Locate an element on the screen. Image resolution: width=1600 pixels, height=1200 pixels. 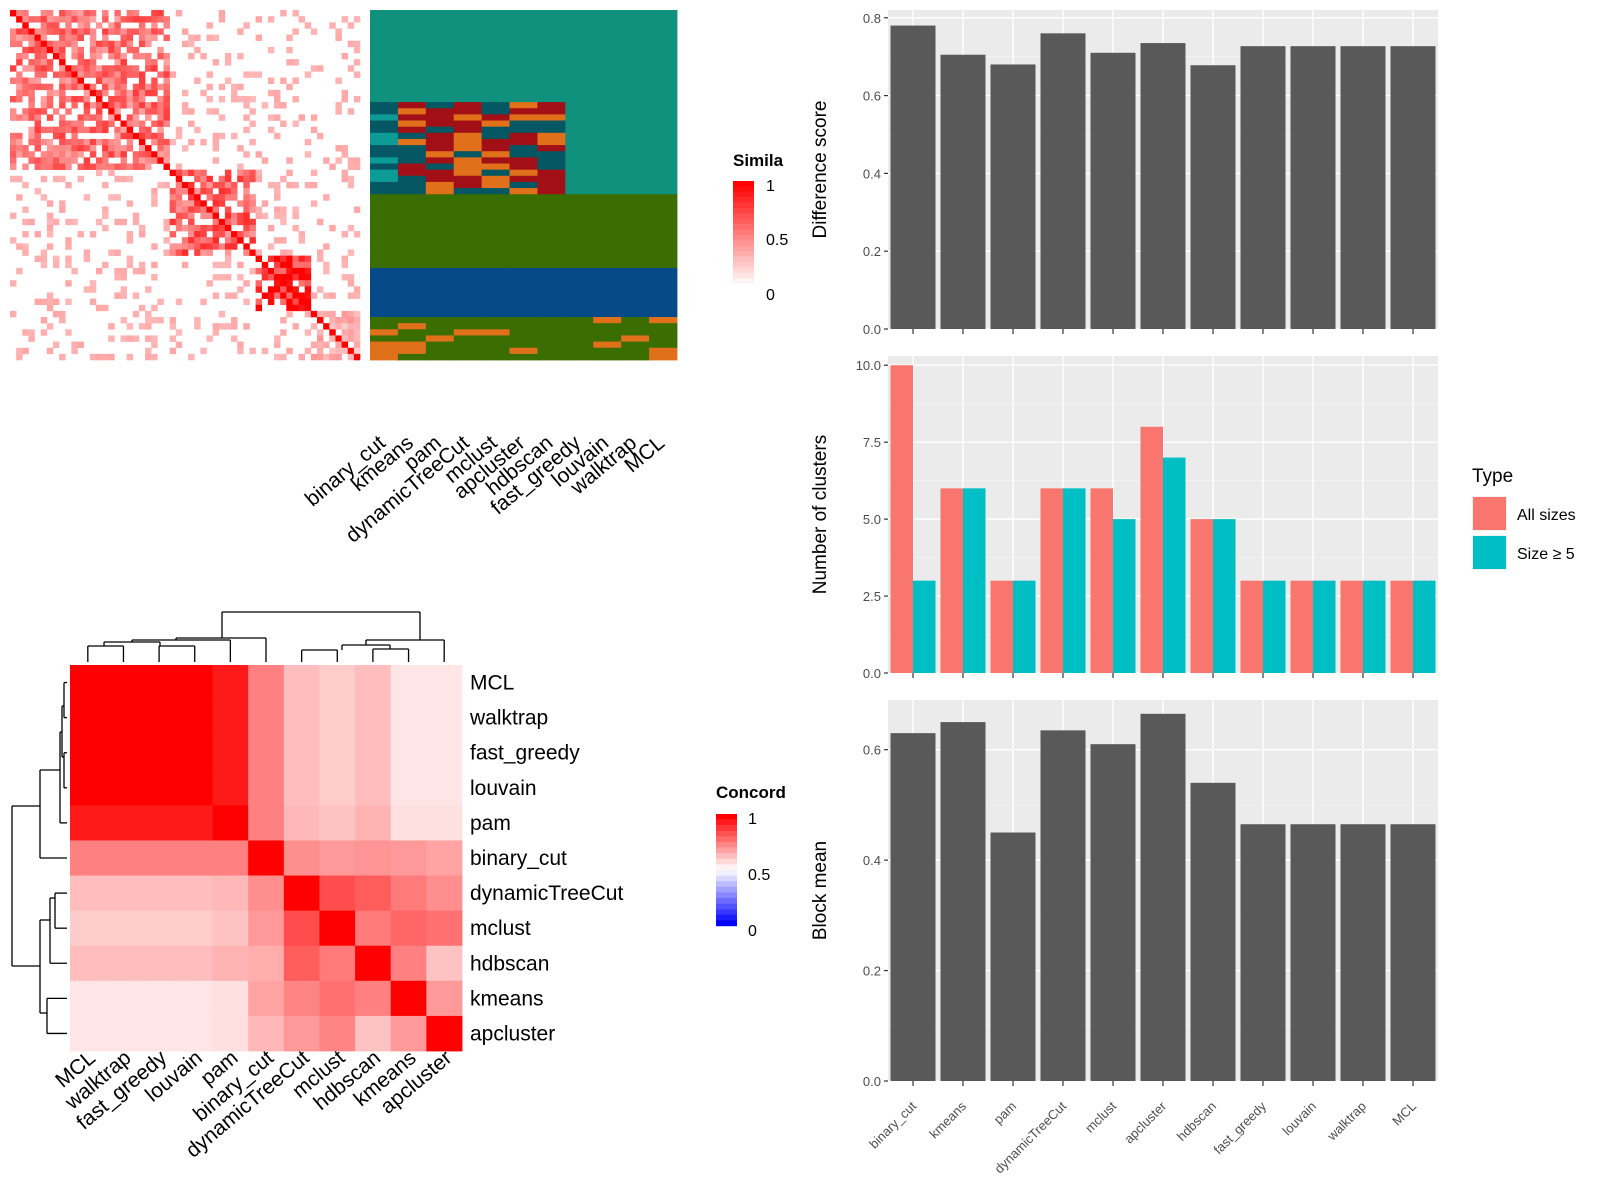
x-tick-label: kmeans is located at coordinates (947, 1119).